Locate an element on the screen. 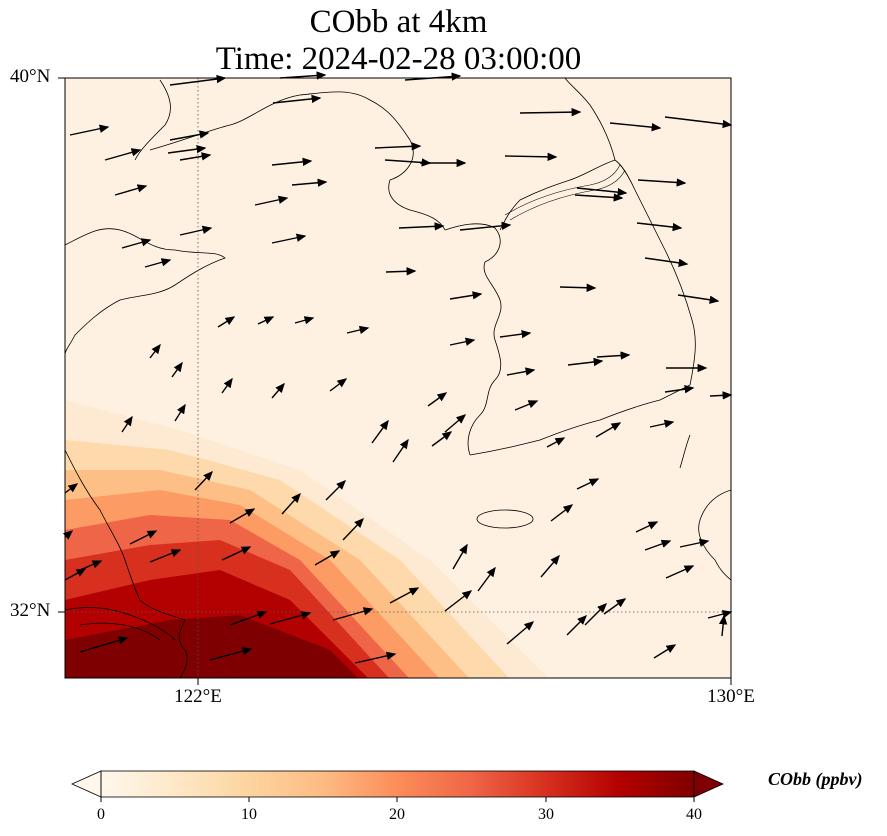 This screenshot has height=836, width=887. colorbar-tick-label: 20 is located at coordinates (397, 814).